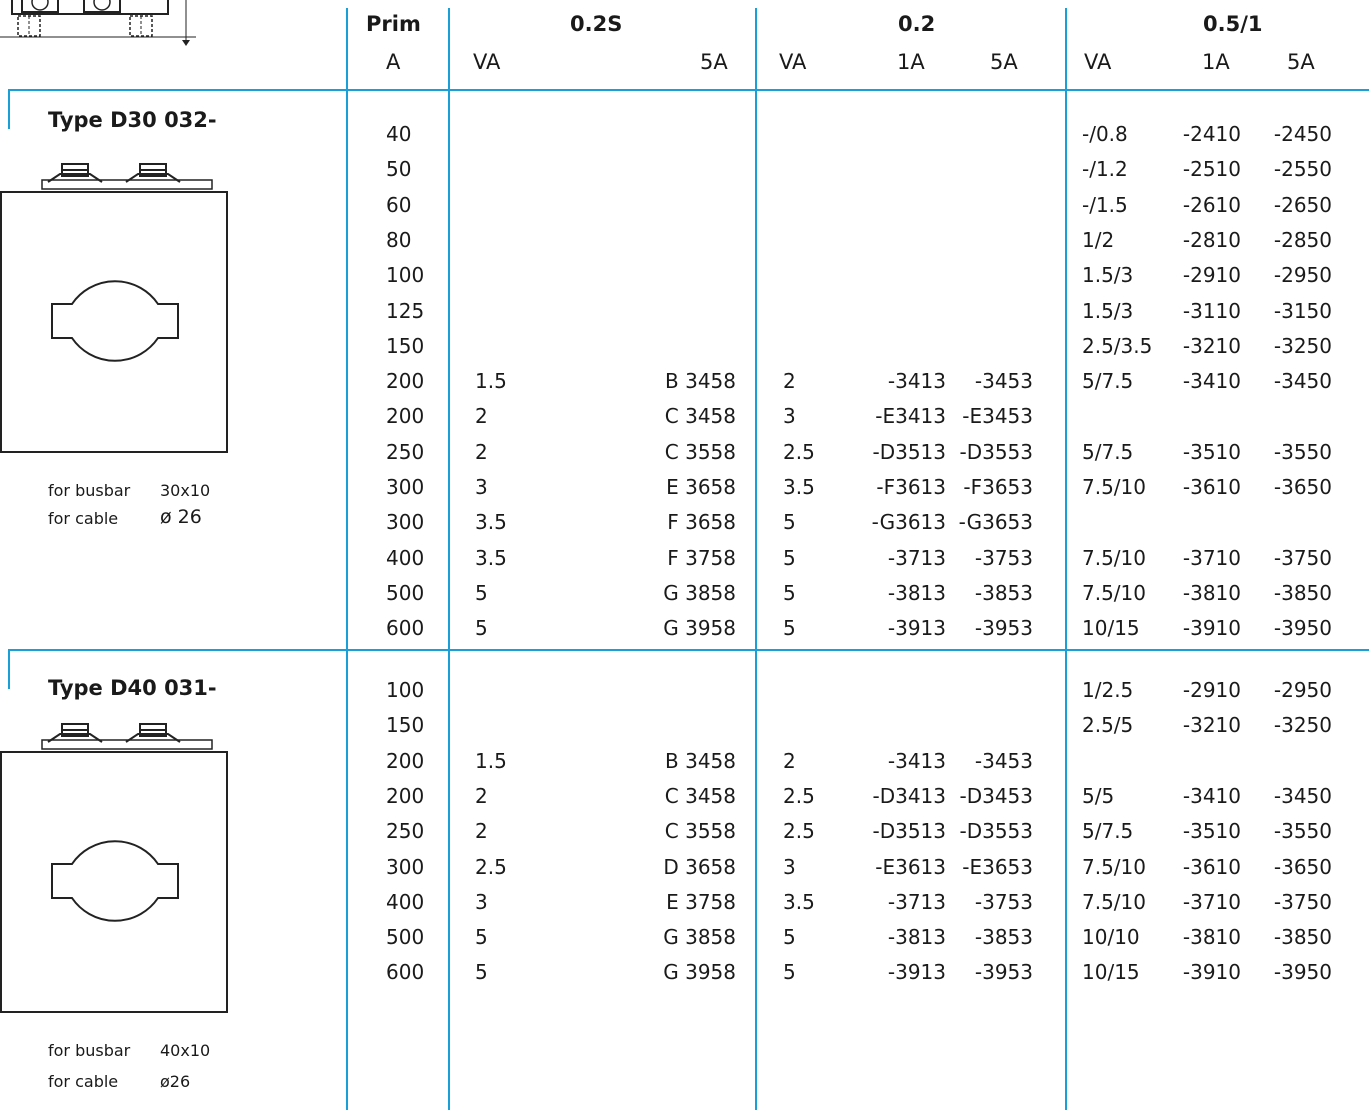 This screenshot has width=1369, height=1110. I want to click on va-051-cell: 1.5/3, so click(1108, 310).